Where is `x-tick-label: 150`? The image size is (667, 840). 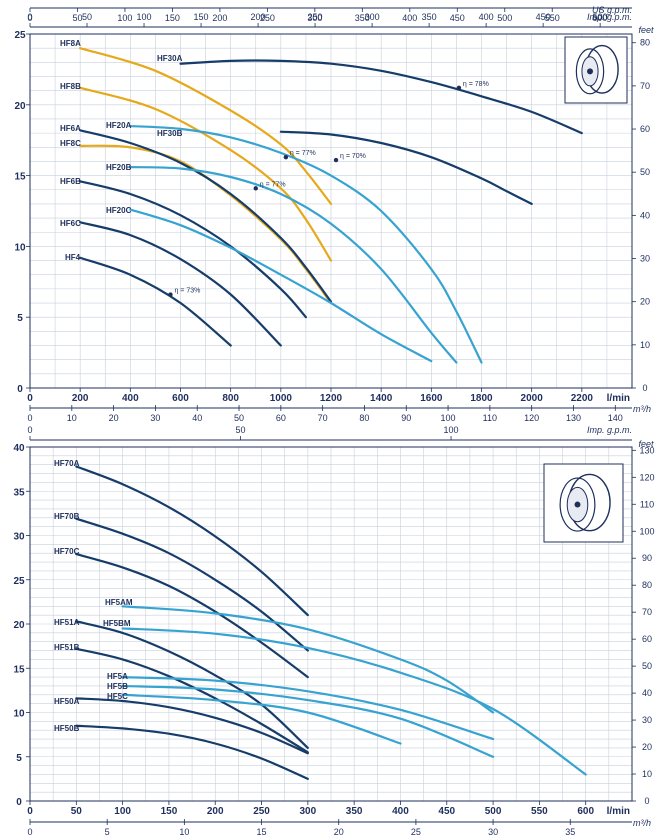
x-tick-label: 150 is located at coordinates (169, 811).